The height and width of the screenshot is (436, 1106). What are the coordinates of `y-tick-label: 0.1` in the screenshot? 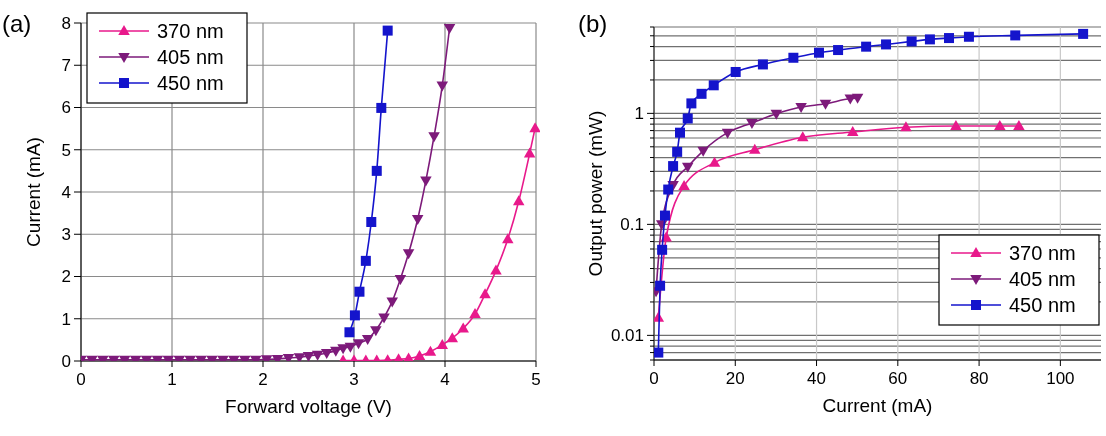 It's located at (632, 225).